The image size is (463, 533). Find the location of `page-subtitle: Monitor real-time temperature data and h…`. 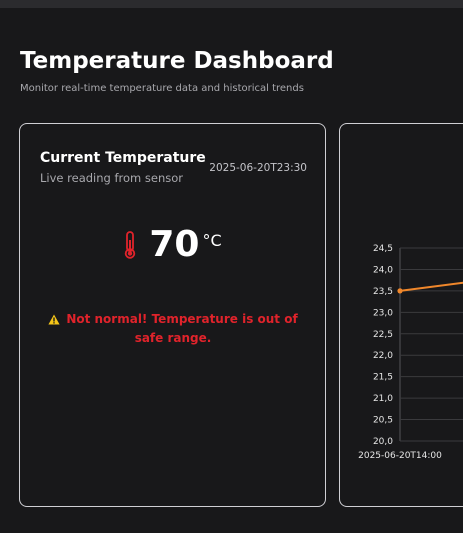

page-subtitle: Monitor real-time temperature data and h… is located at coordinates (162, 88).